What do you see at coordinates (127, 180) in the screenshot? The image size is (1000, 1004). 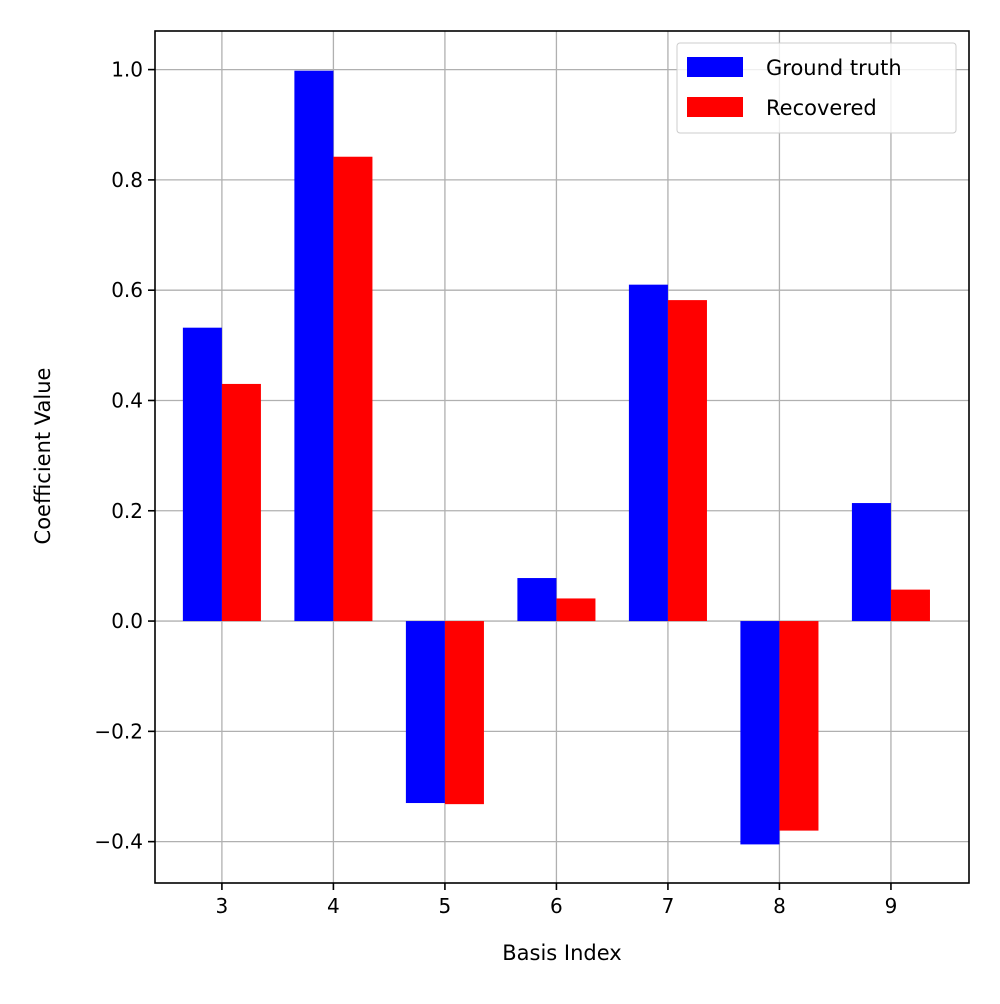 I see `y-tick-label: 0.8` at bounding box center [127, 180].